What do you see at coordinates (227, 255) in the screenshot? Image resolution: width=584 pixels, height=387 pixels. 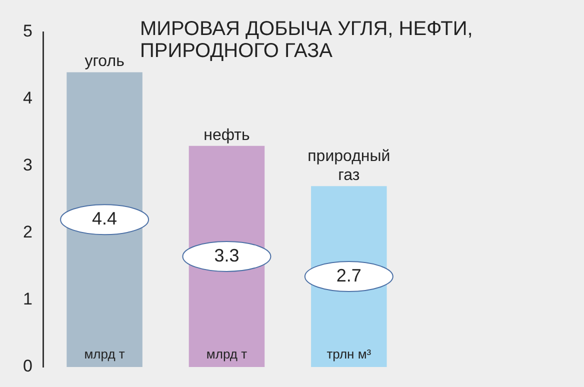 I see `data-label: 3.3` at bounding box center [227, 255].